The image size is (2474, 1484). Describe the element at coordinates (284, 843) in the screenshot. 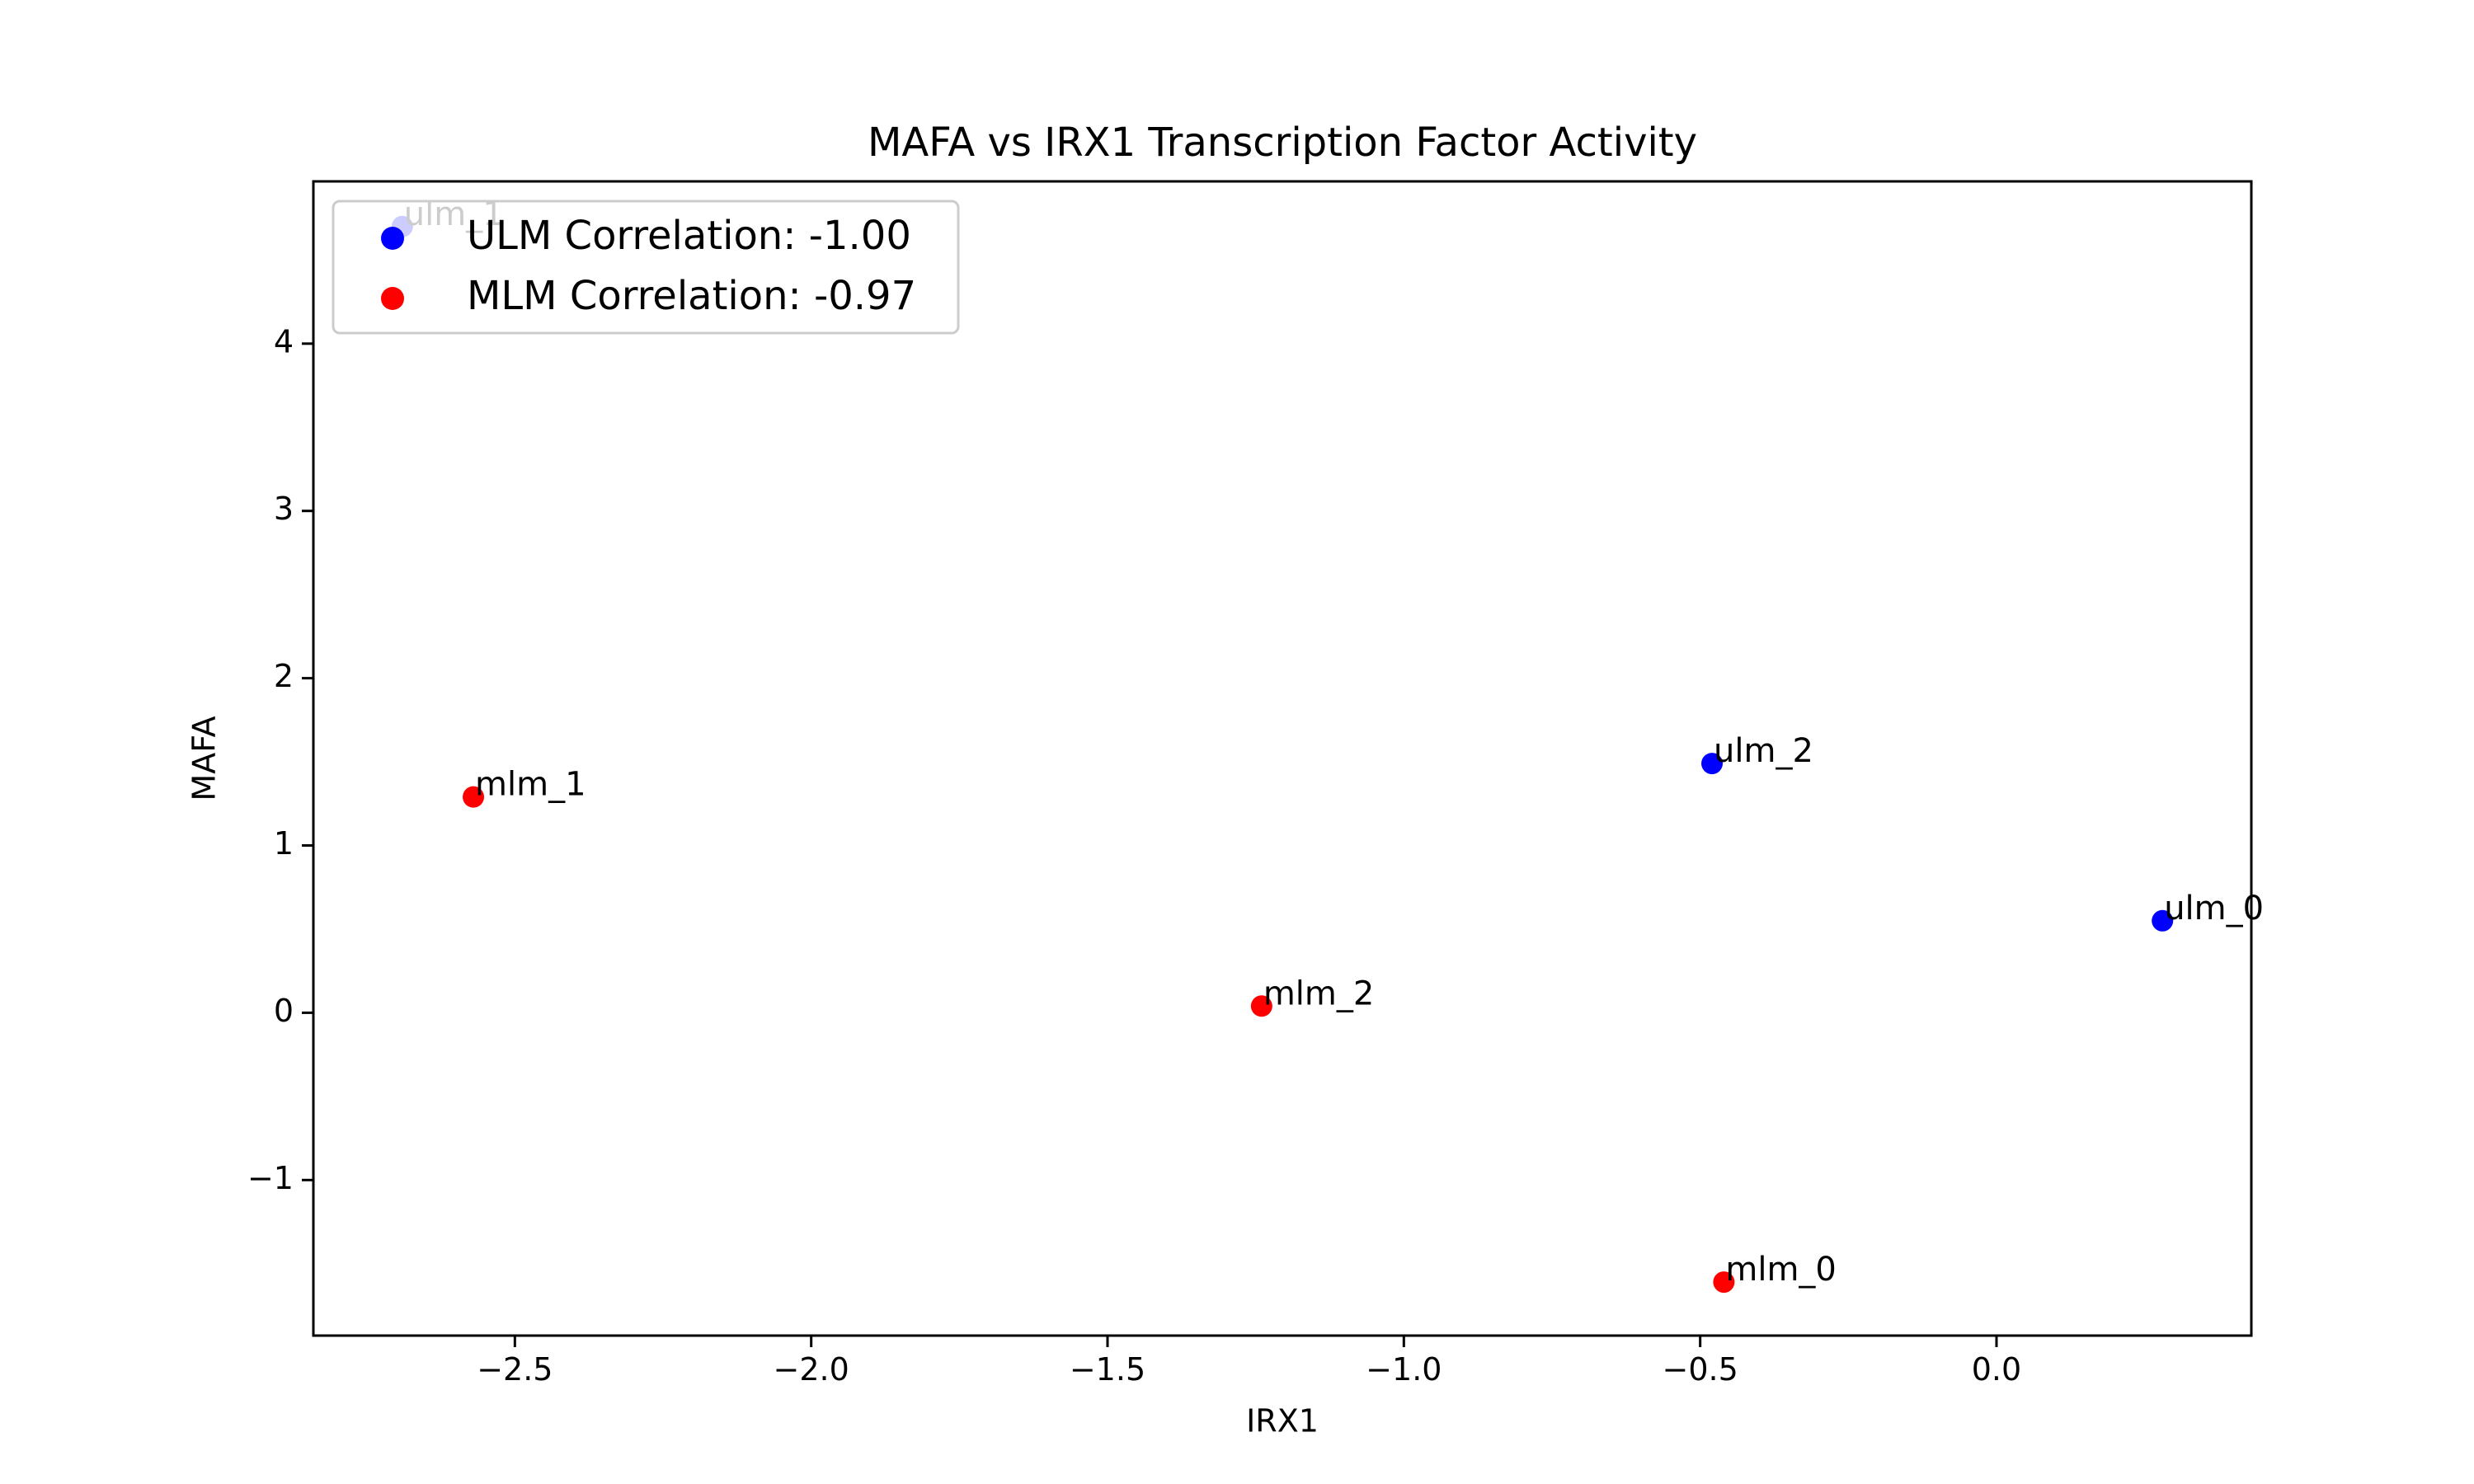

I see `y-tick-label: 1` at that location.